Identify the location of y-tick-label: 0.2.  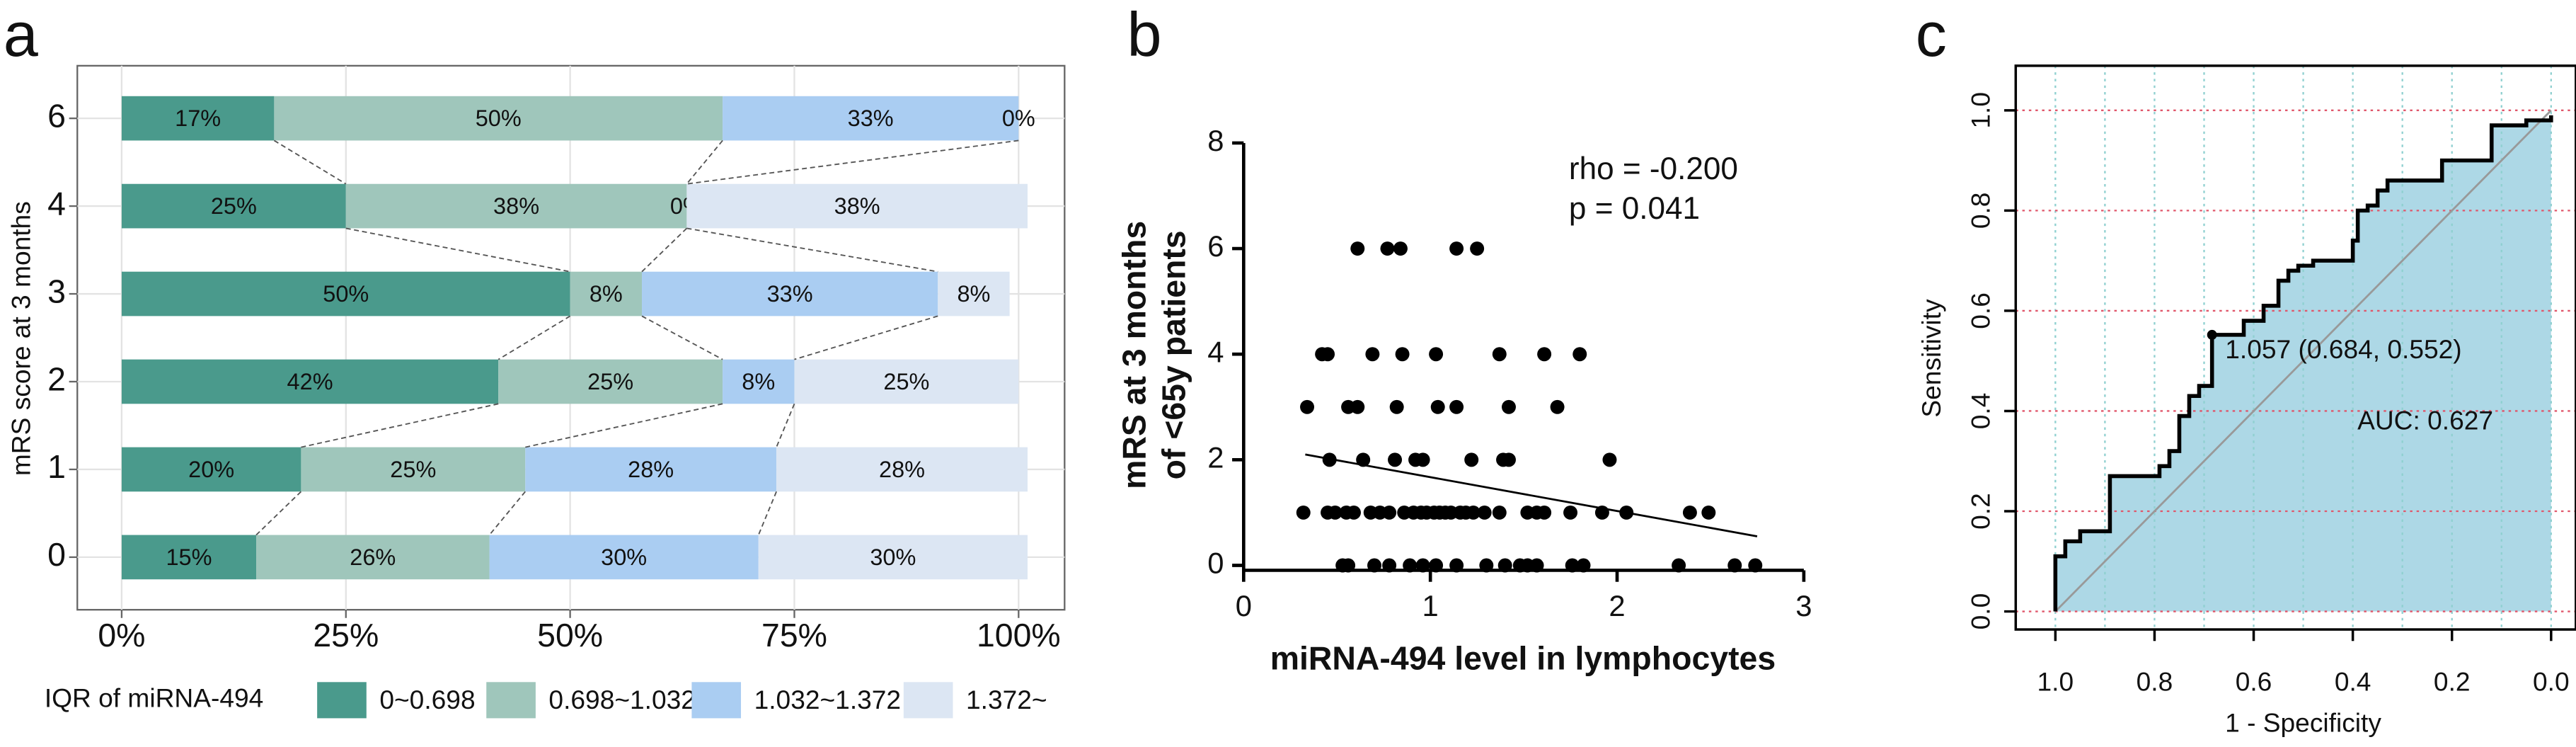
(1981, 511).